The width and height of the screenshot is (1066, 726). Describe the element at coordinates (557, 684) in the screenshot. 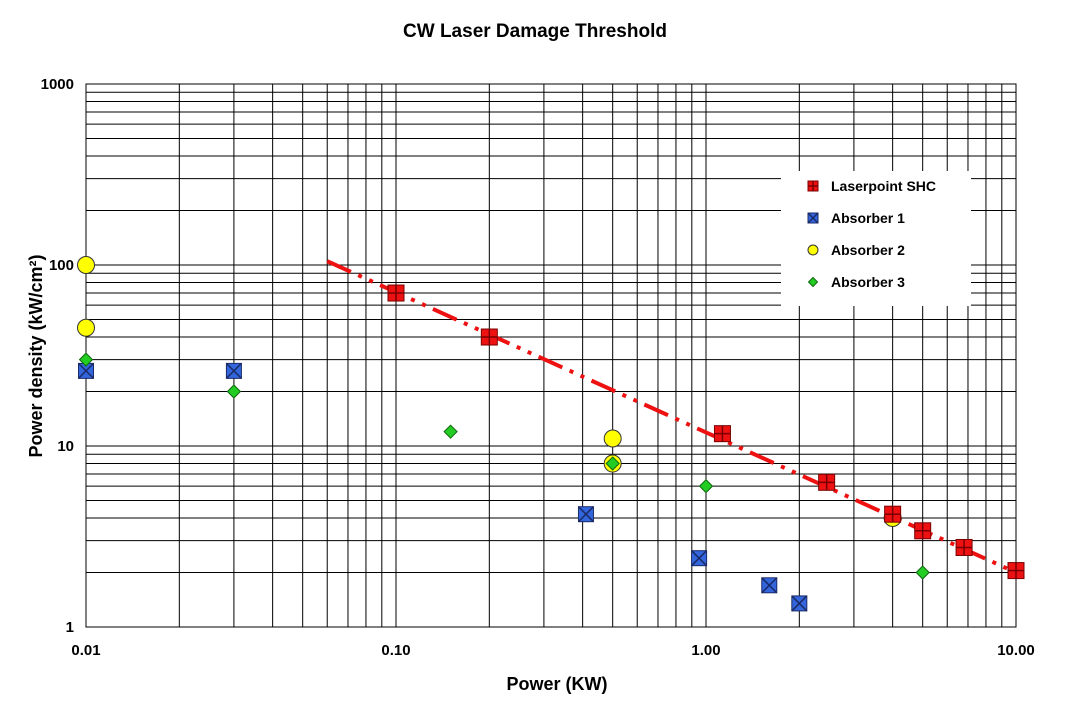

I see `x-axis-label: Power (KW)` at that location.